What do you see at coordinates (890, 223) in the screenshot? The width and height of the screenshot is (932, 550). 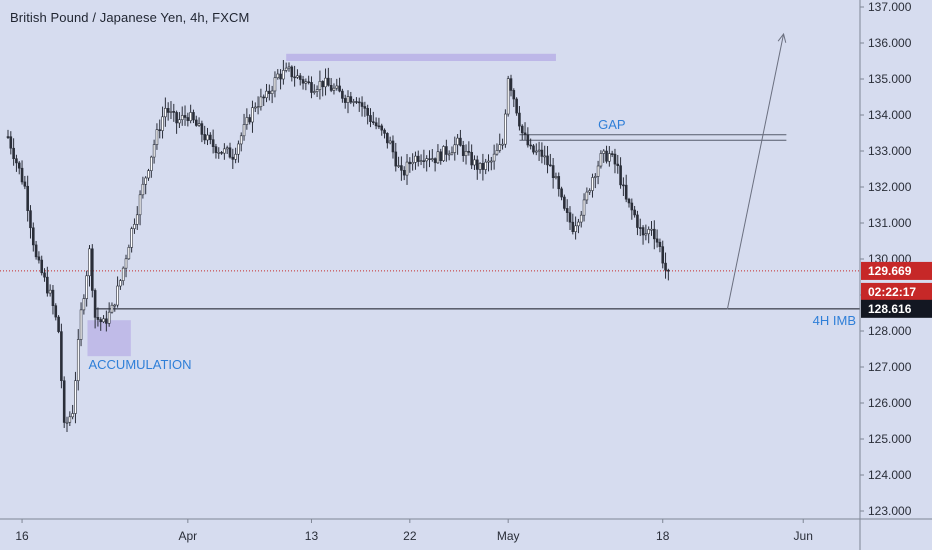 I see `price-tick-label: 131.000` at bounding box center [890, 223].